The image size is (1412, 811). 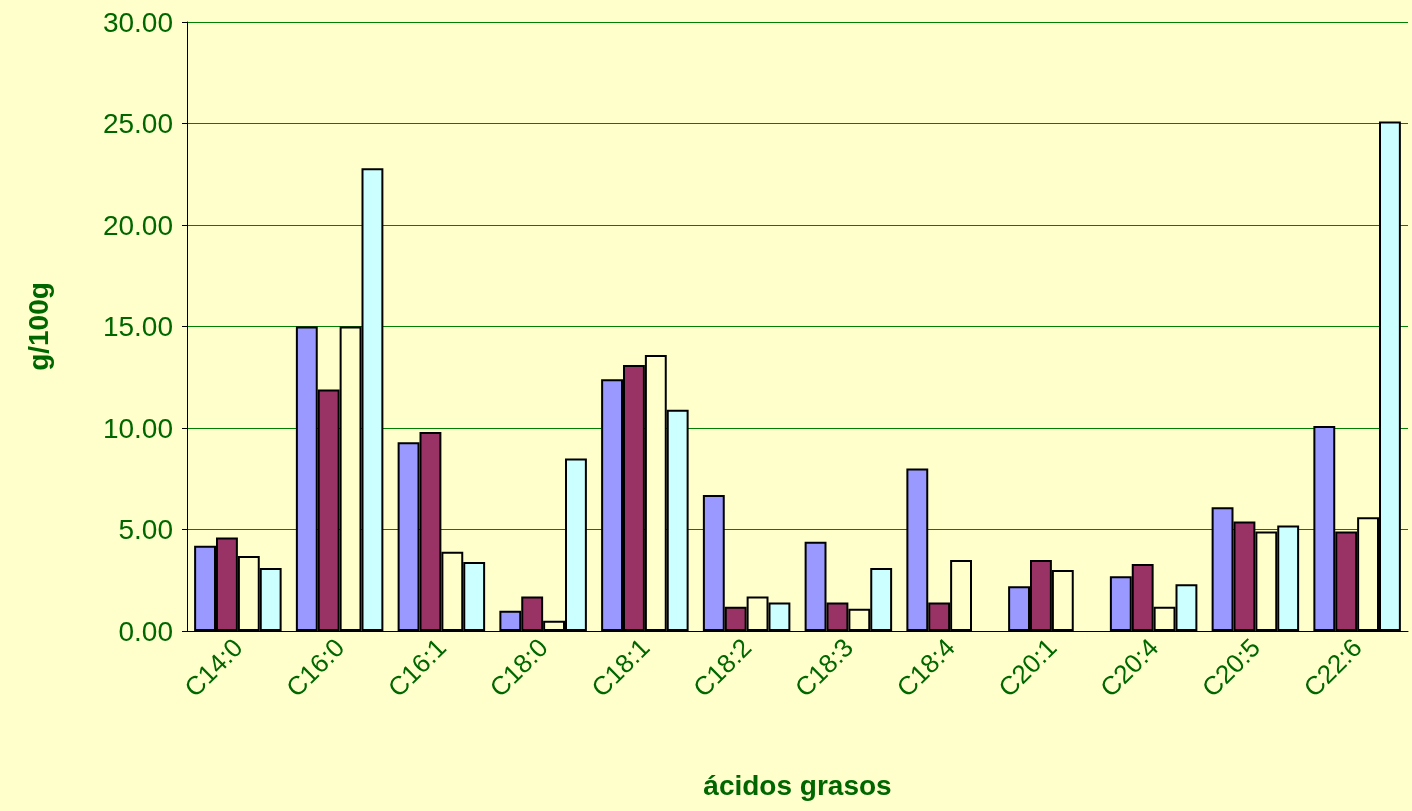 What do you see at coordinates (137, 428) in the screenshot?
I see `y-tick-label: 10.00` at bounding box center [137, 428].